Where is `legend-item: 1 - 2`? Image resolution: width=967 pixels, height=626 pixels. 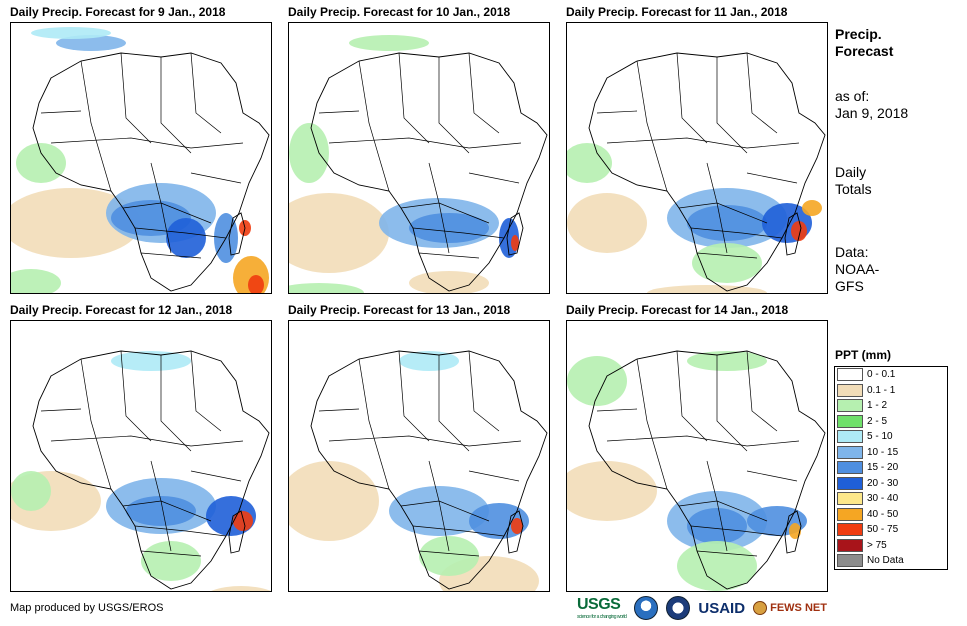 legend-item: 1 - 2 is located at coordinates (891, 406).